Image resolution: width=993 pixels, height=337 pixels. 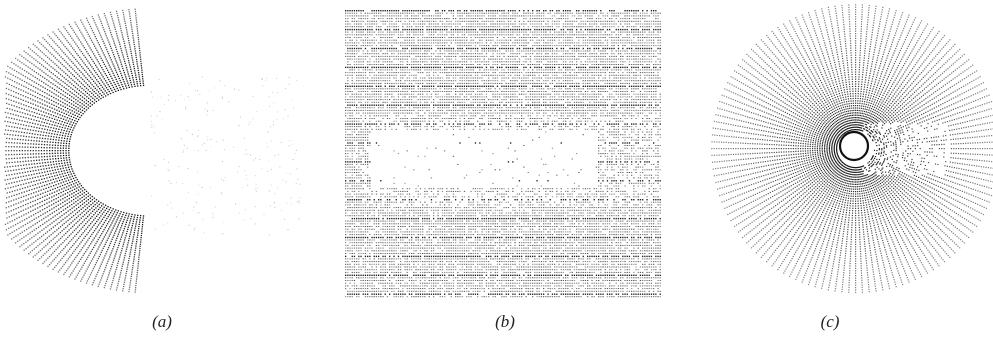 I want to click on panel-c-caption: (c), so click(x=830, y=321).